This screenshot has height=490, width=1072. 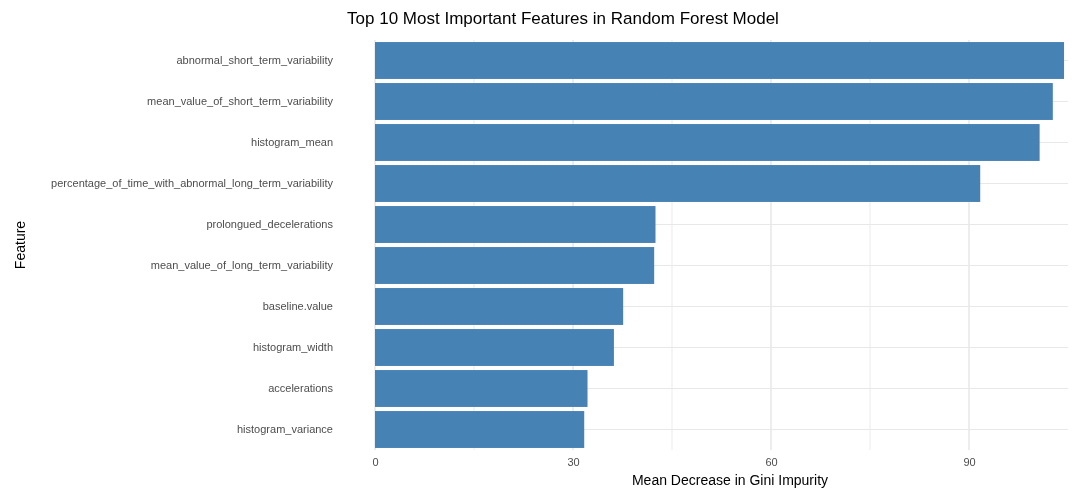 I want to click on y-tick-label: histogram_variance, so click(x=285, y=429).